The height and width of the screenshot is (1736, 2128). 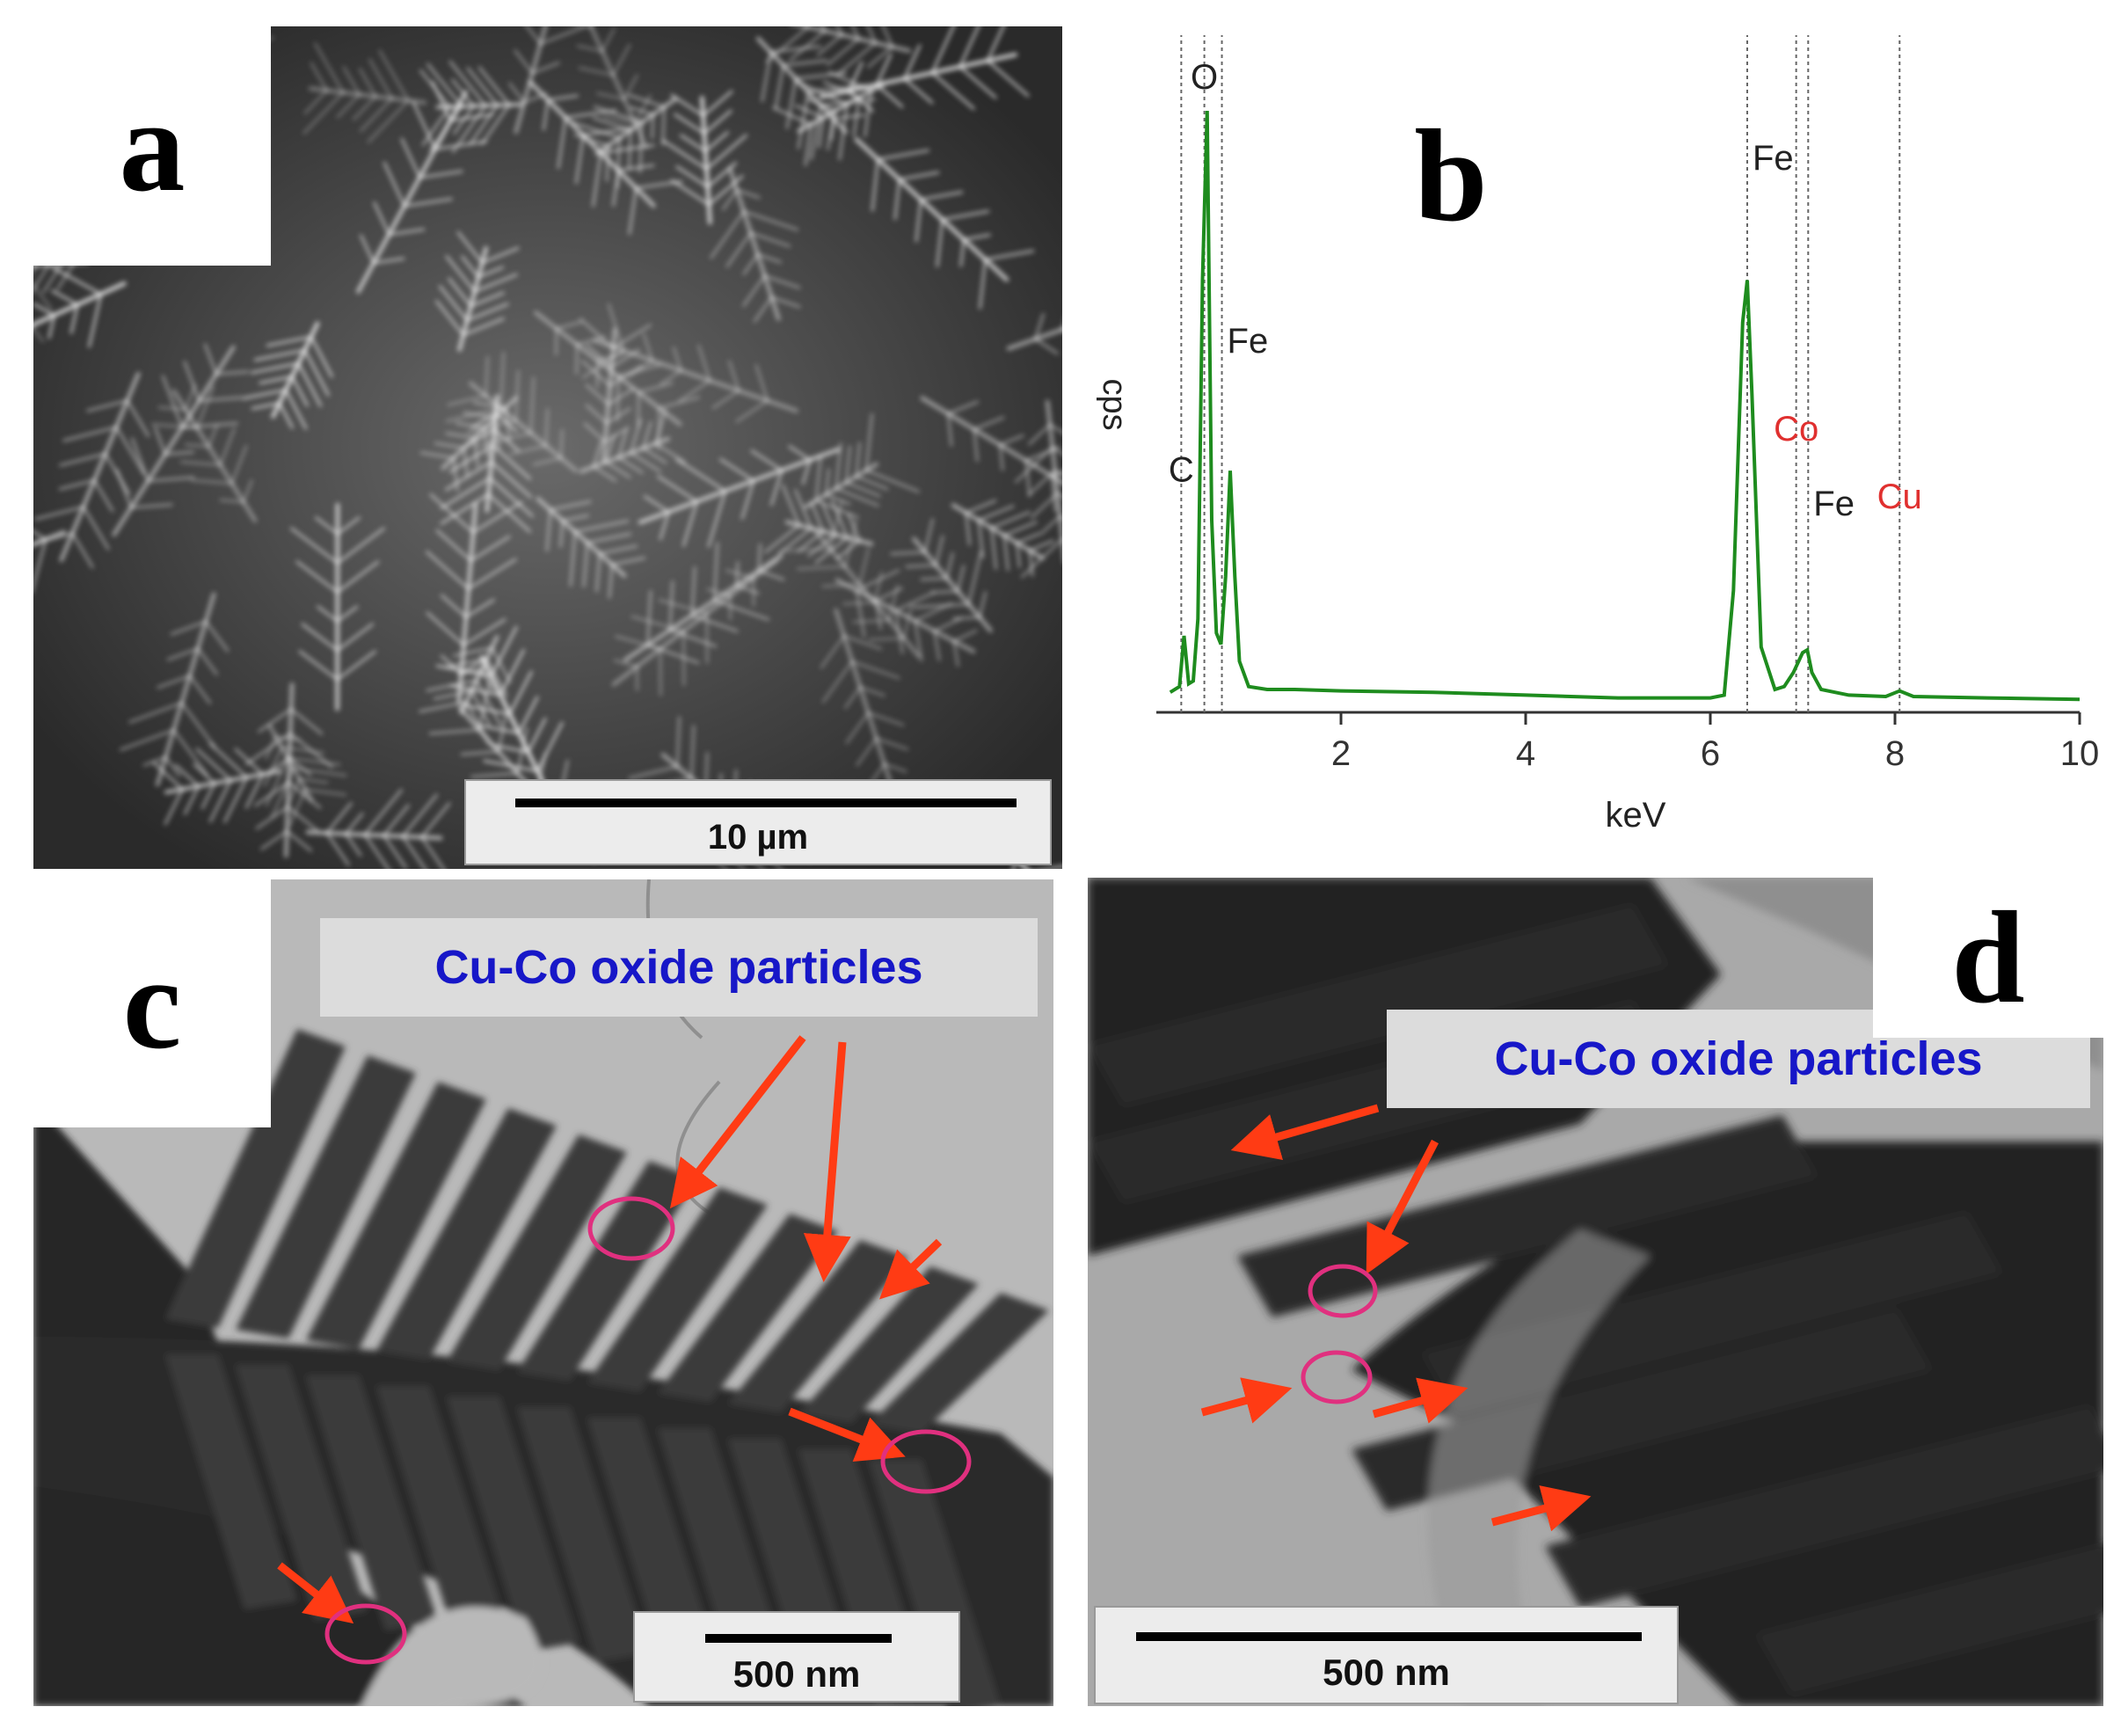 I want to click on panel-c-callout: Cu-Co oxide particles, so click(x=679, y=967).